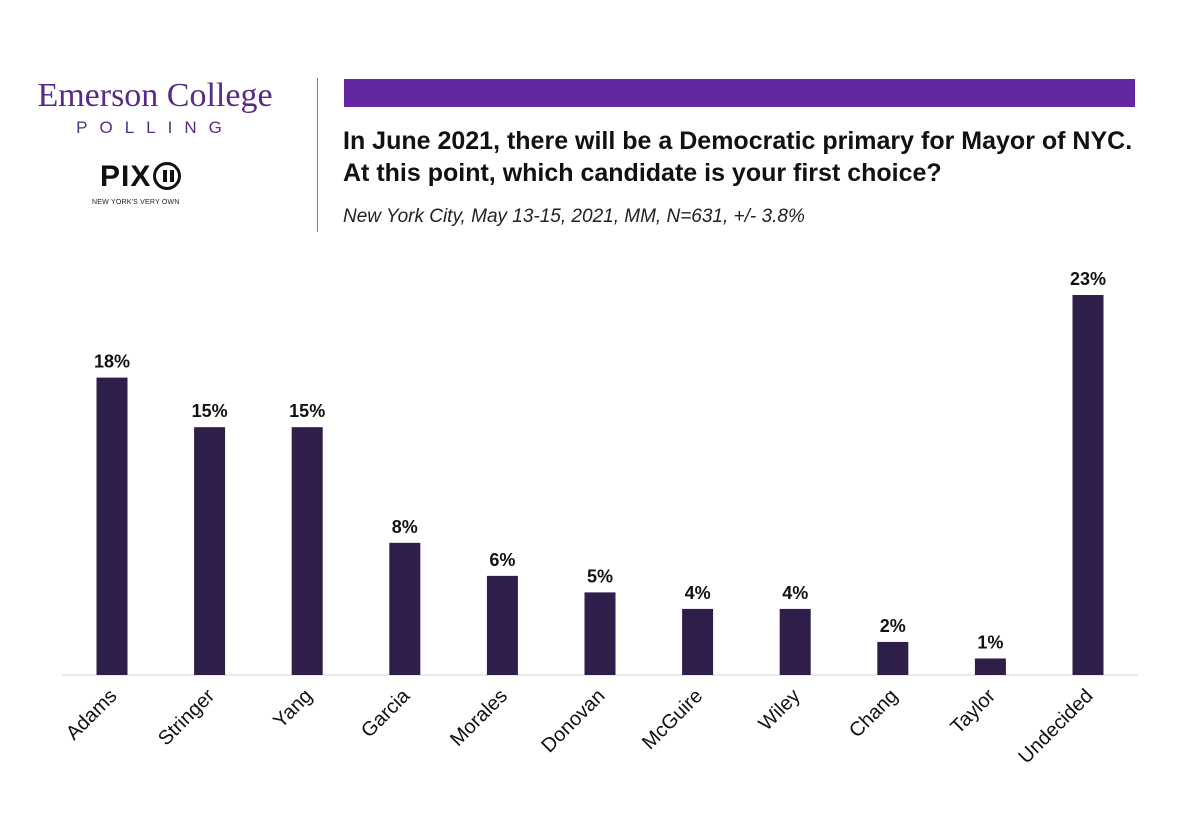  What do you see at coordinates (672, 719) in the screenshot?
I see `x-tick-label-mcguire: McGuire` at bounding box center [672, 719].